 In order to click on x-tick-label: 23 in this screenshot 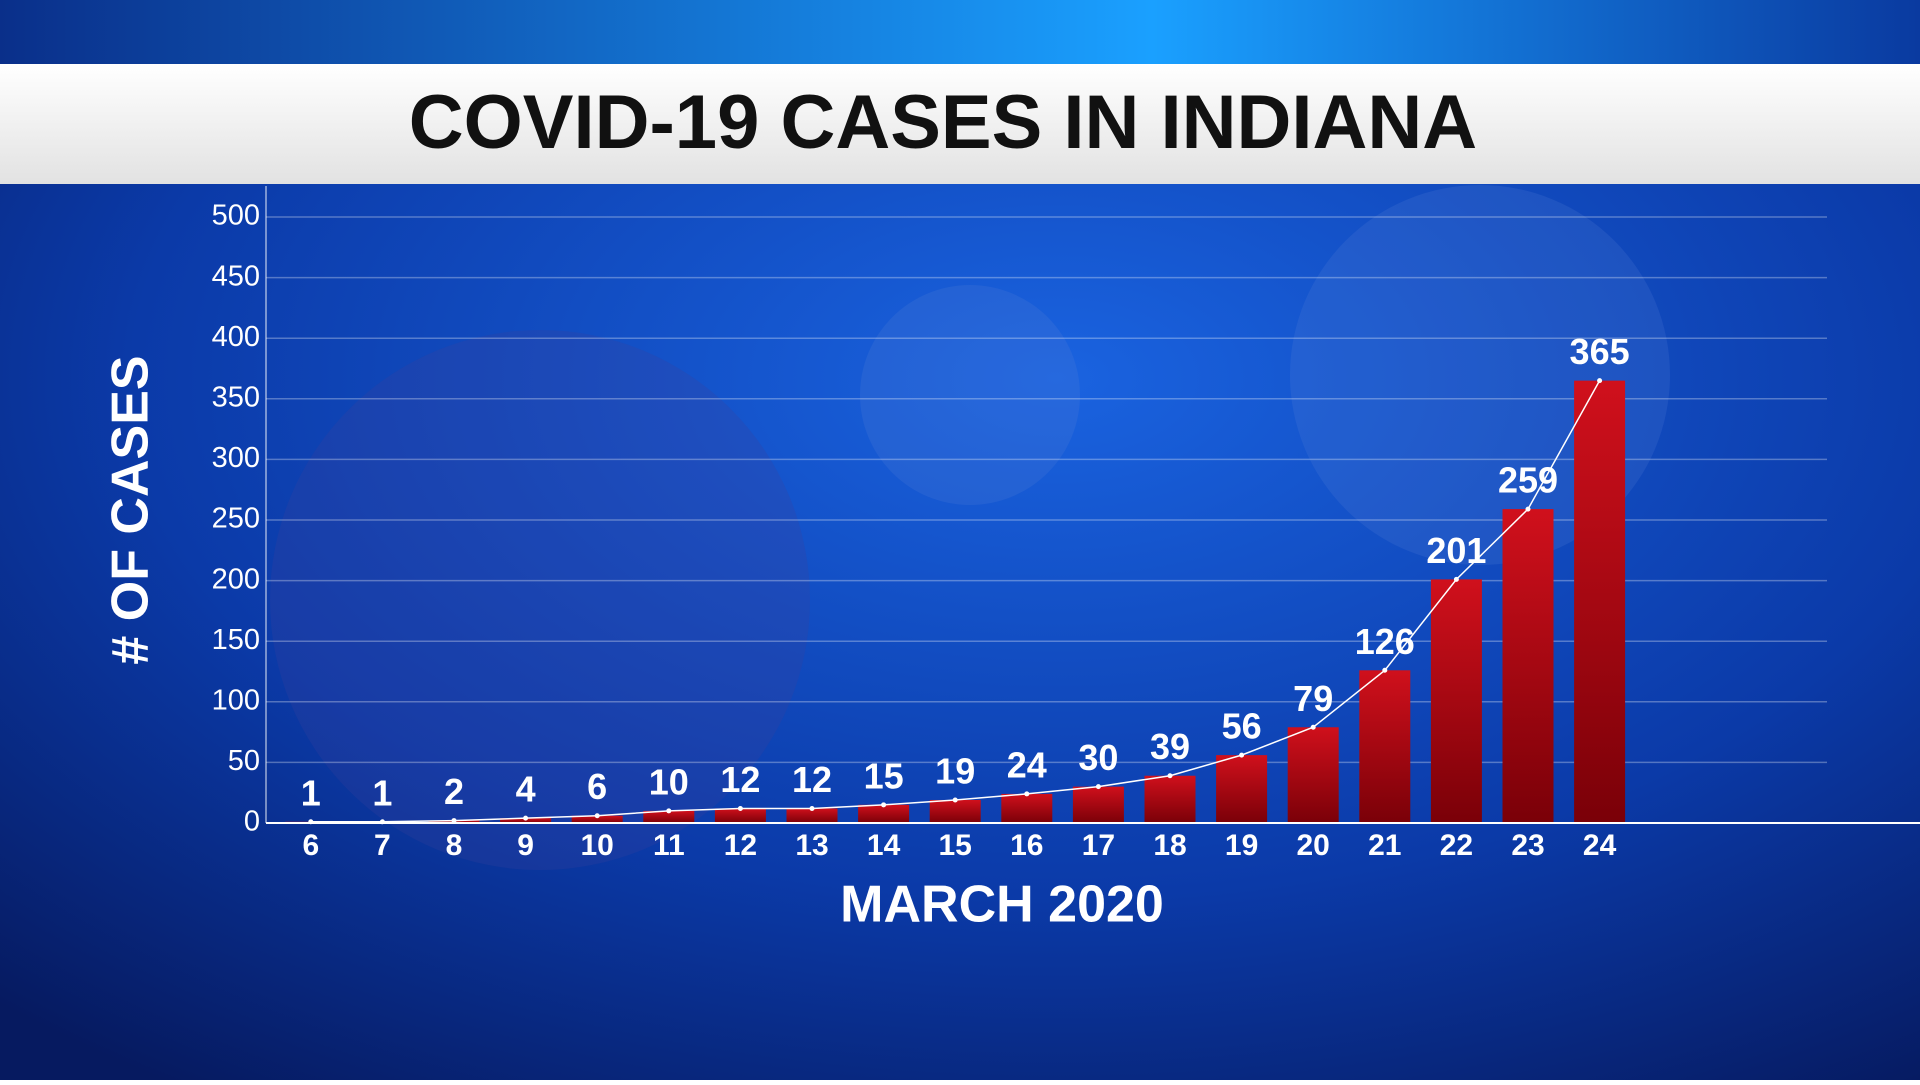, I will do `click(1527, 845)`.